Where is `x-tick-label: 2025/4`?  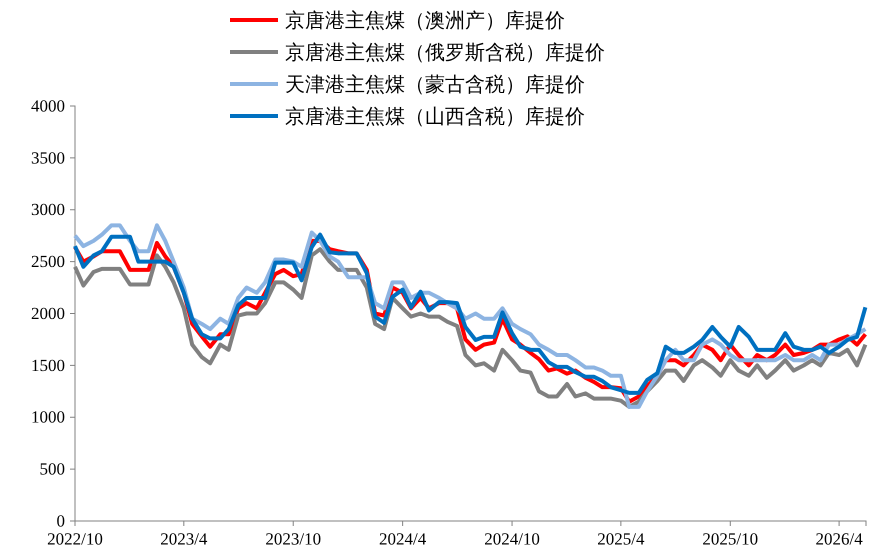
x-tick-label: 2025/4 is located at coordinates (621, 538).